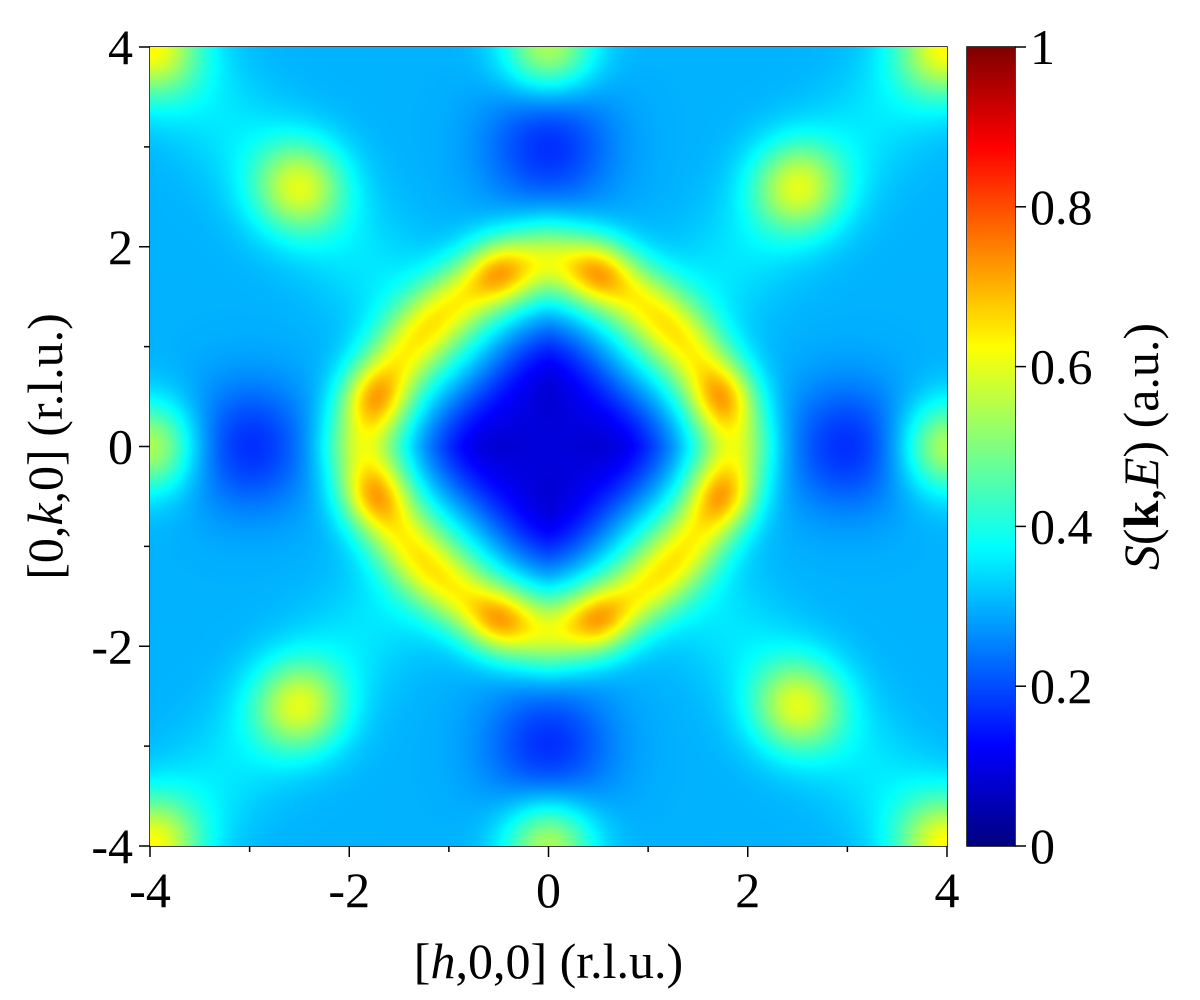 This screenshot has height=1000, width=1200. I want to click on colorbar-label-s: S, so click(1141, 557).